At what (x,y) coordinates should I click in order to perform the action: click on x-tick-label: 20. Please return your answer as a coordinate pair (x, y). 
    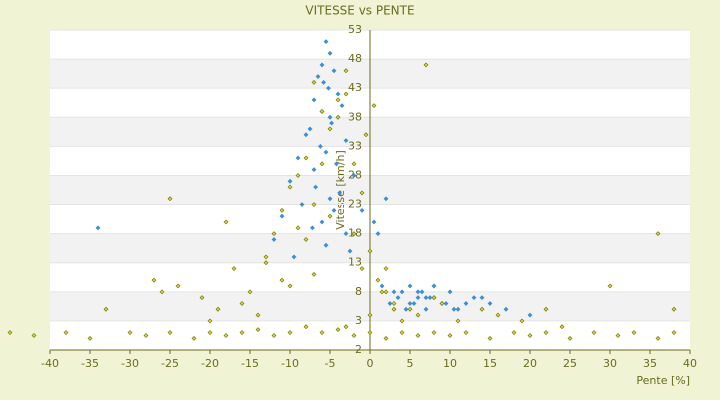
    Looking at the image, I should click on (530, 363).